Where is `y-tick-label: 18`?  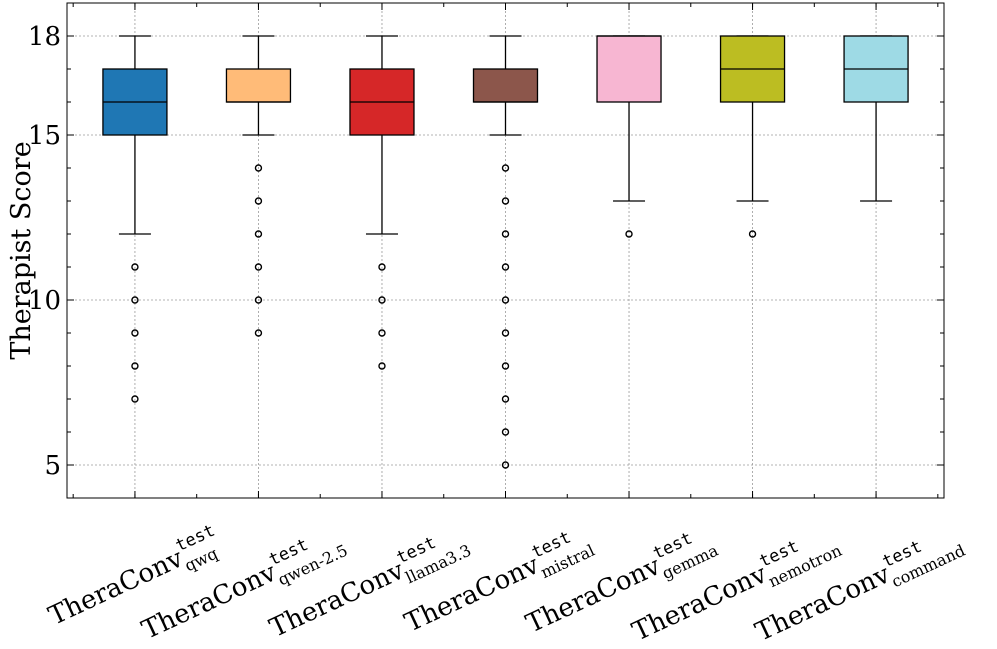
y-tick-label: 18 is located at coordinates (44, 37).